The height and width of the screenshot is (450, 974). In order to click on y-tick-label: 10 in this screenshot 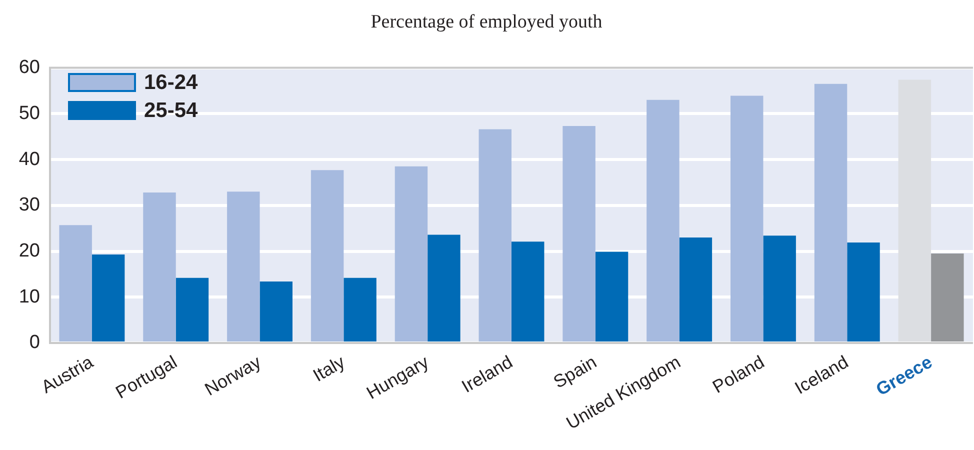, I will do `click(29, 297)`.